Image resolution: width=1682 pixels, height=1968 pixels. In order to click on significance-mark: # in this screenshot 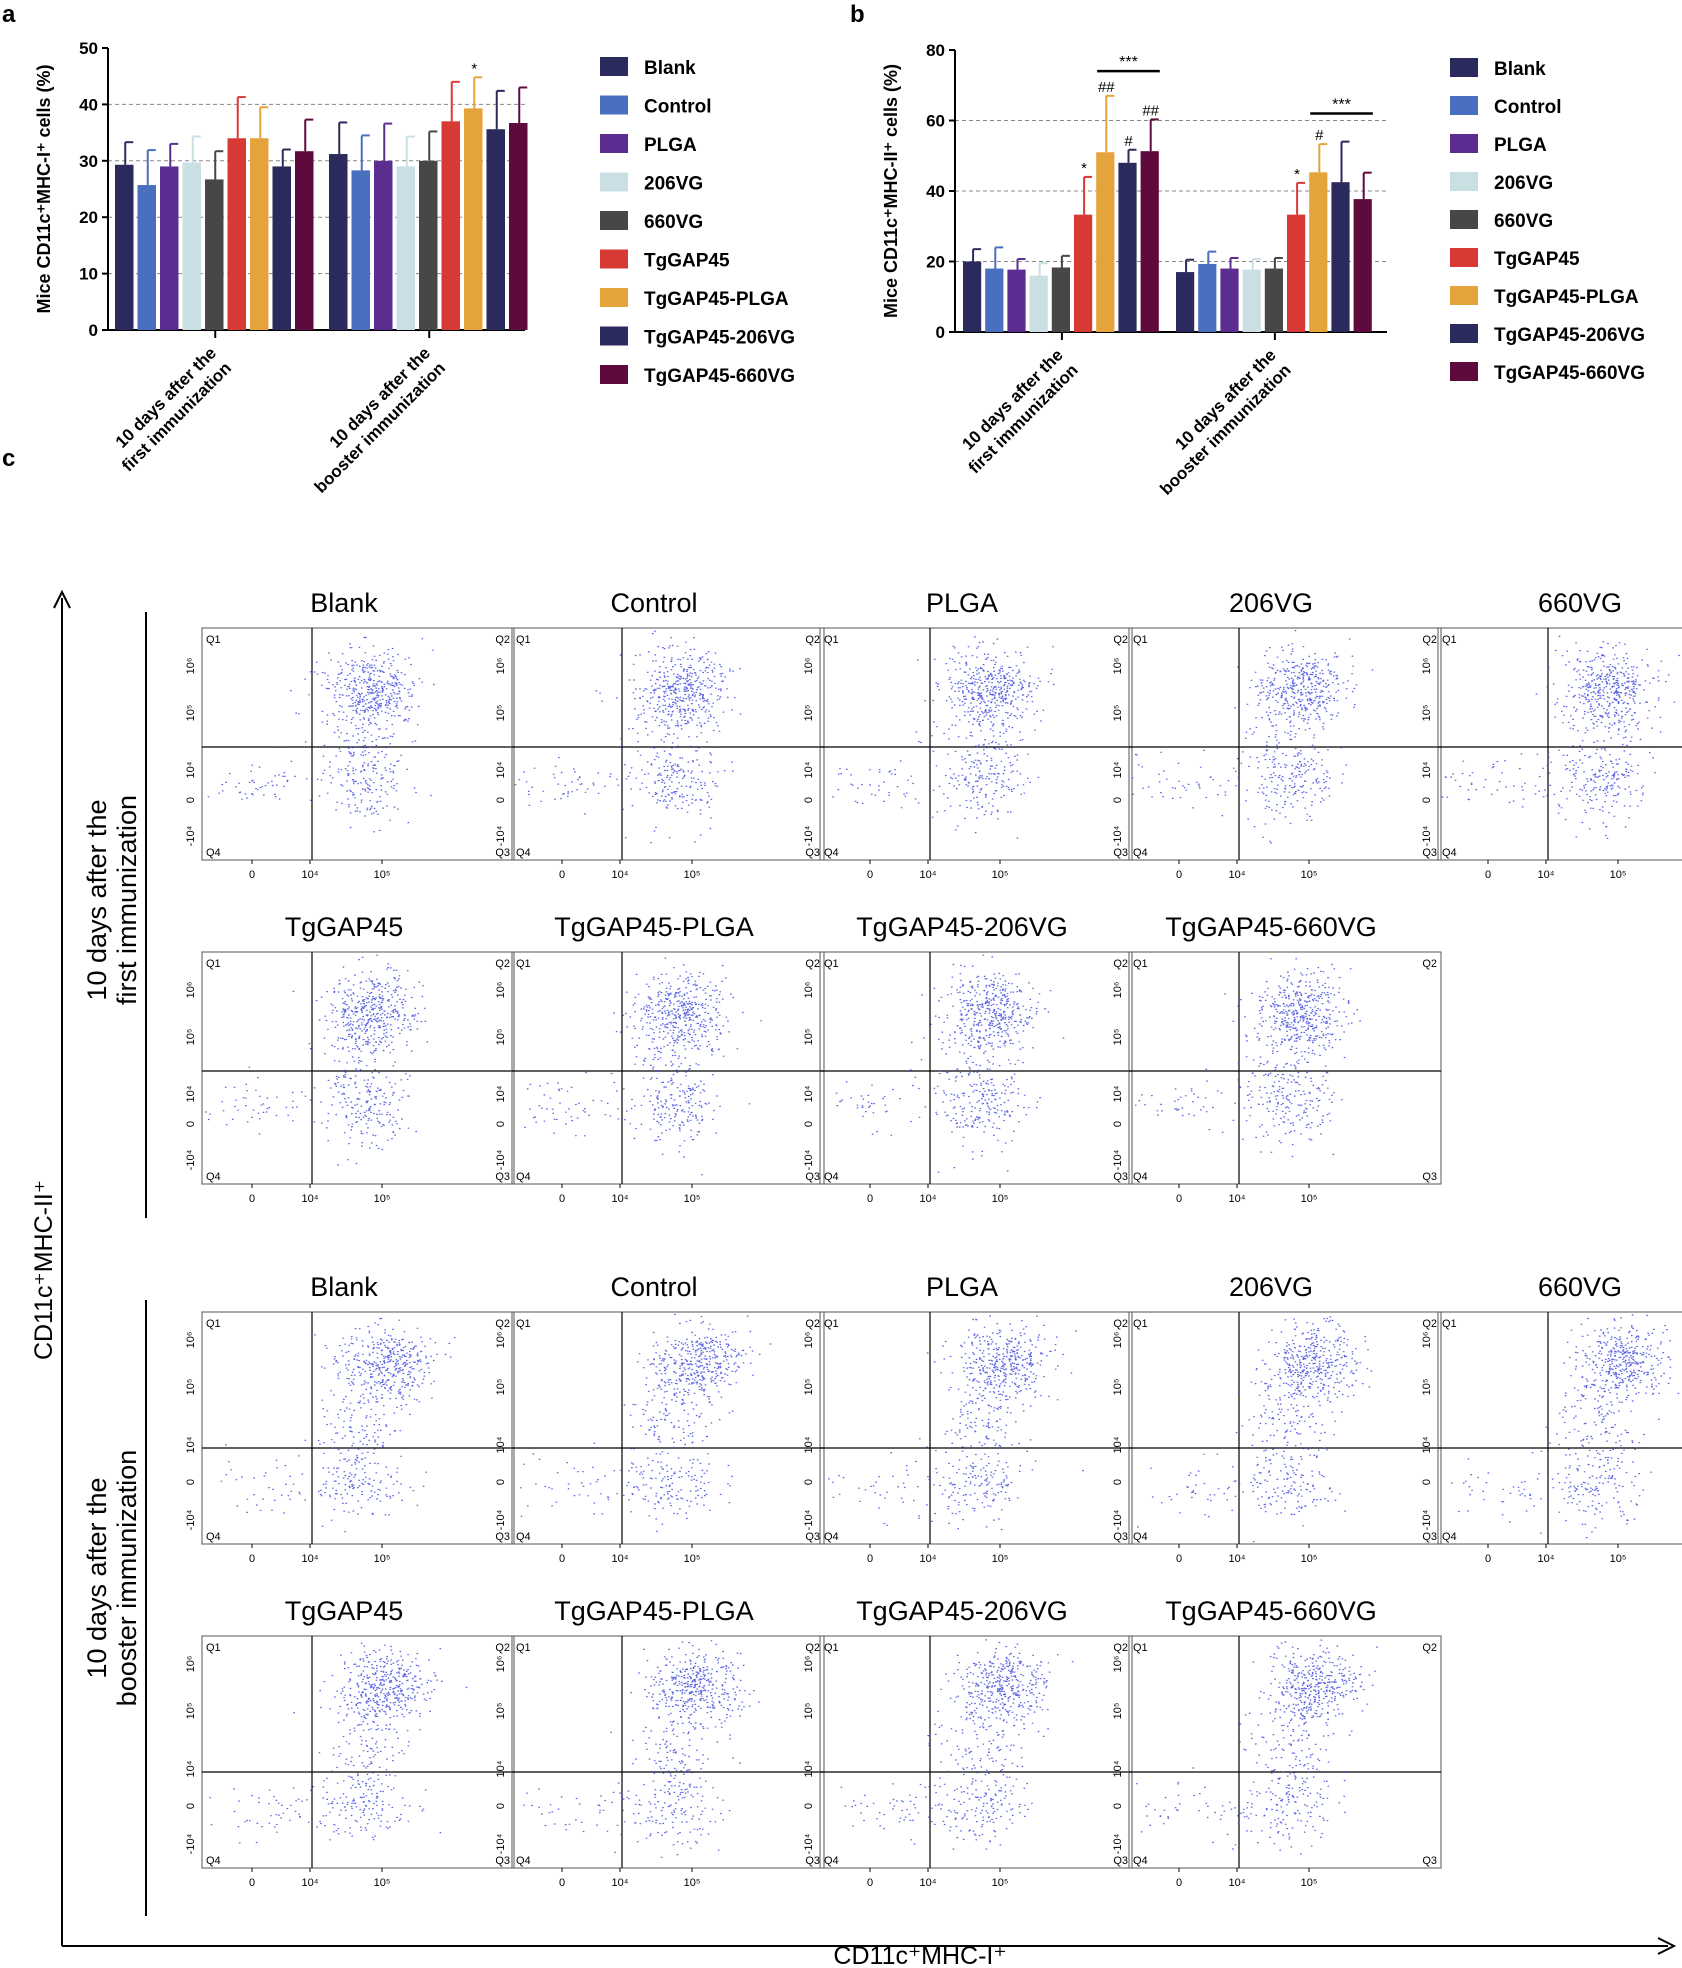, I will do `click(1128, 141)`.